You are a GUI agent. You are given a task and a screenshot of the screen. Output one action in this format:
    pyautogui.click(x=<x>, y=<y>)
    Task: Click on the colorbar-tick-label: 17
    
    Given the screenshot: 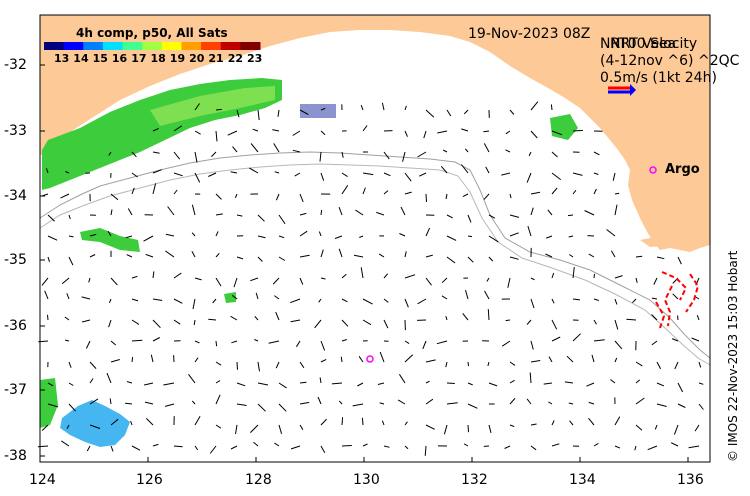 What is the action you would take?
    pyautogui.click(x=139, y=58)
    